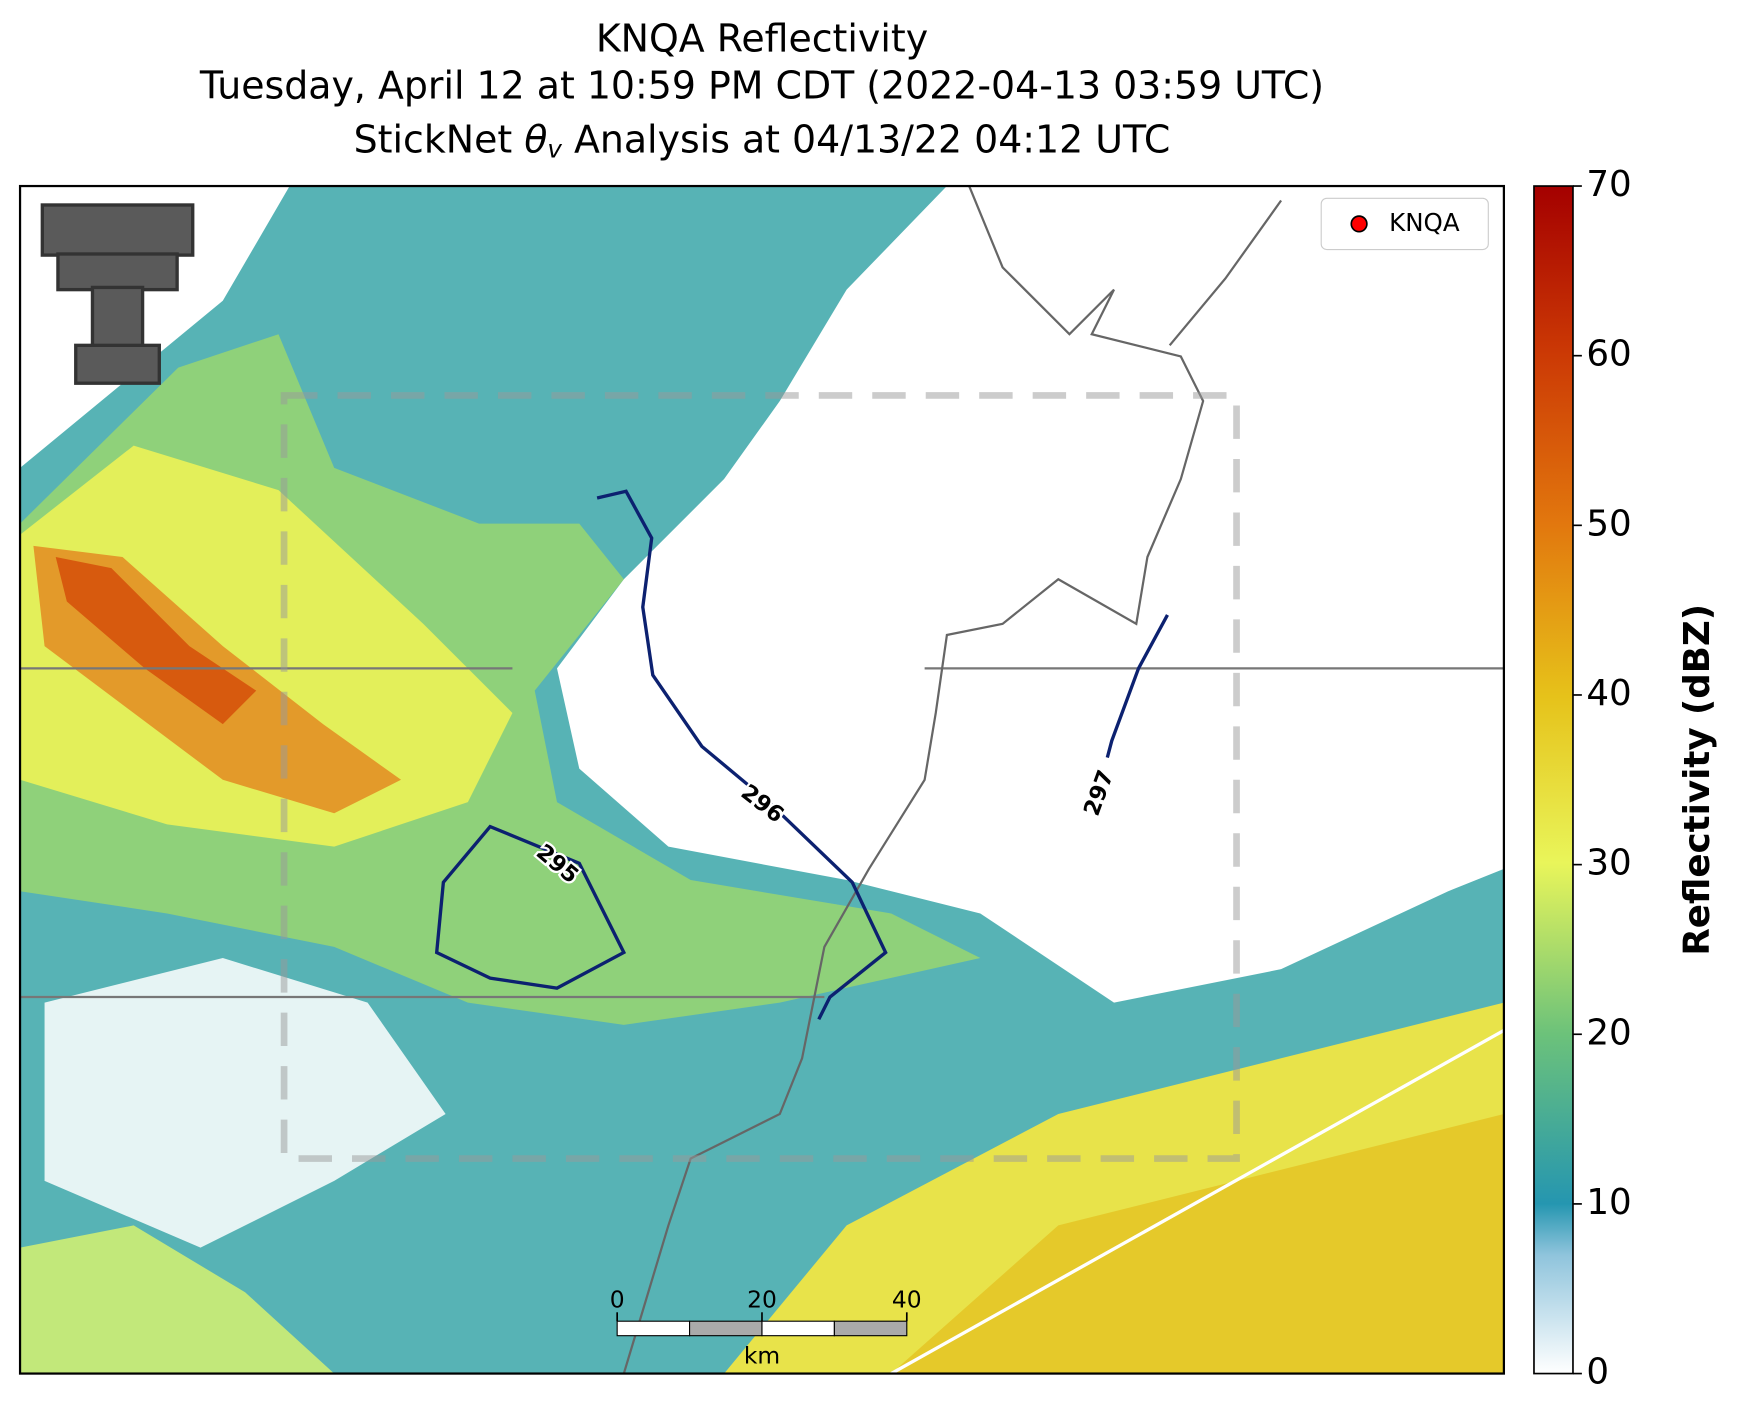 This screenshot has width=1738, height=1415. What do you see at coordinates (1608, 354) in the screenshot?
I see `colorbar-tick-label: 60` at bounding box center [1608, 354].